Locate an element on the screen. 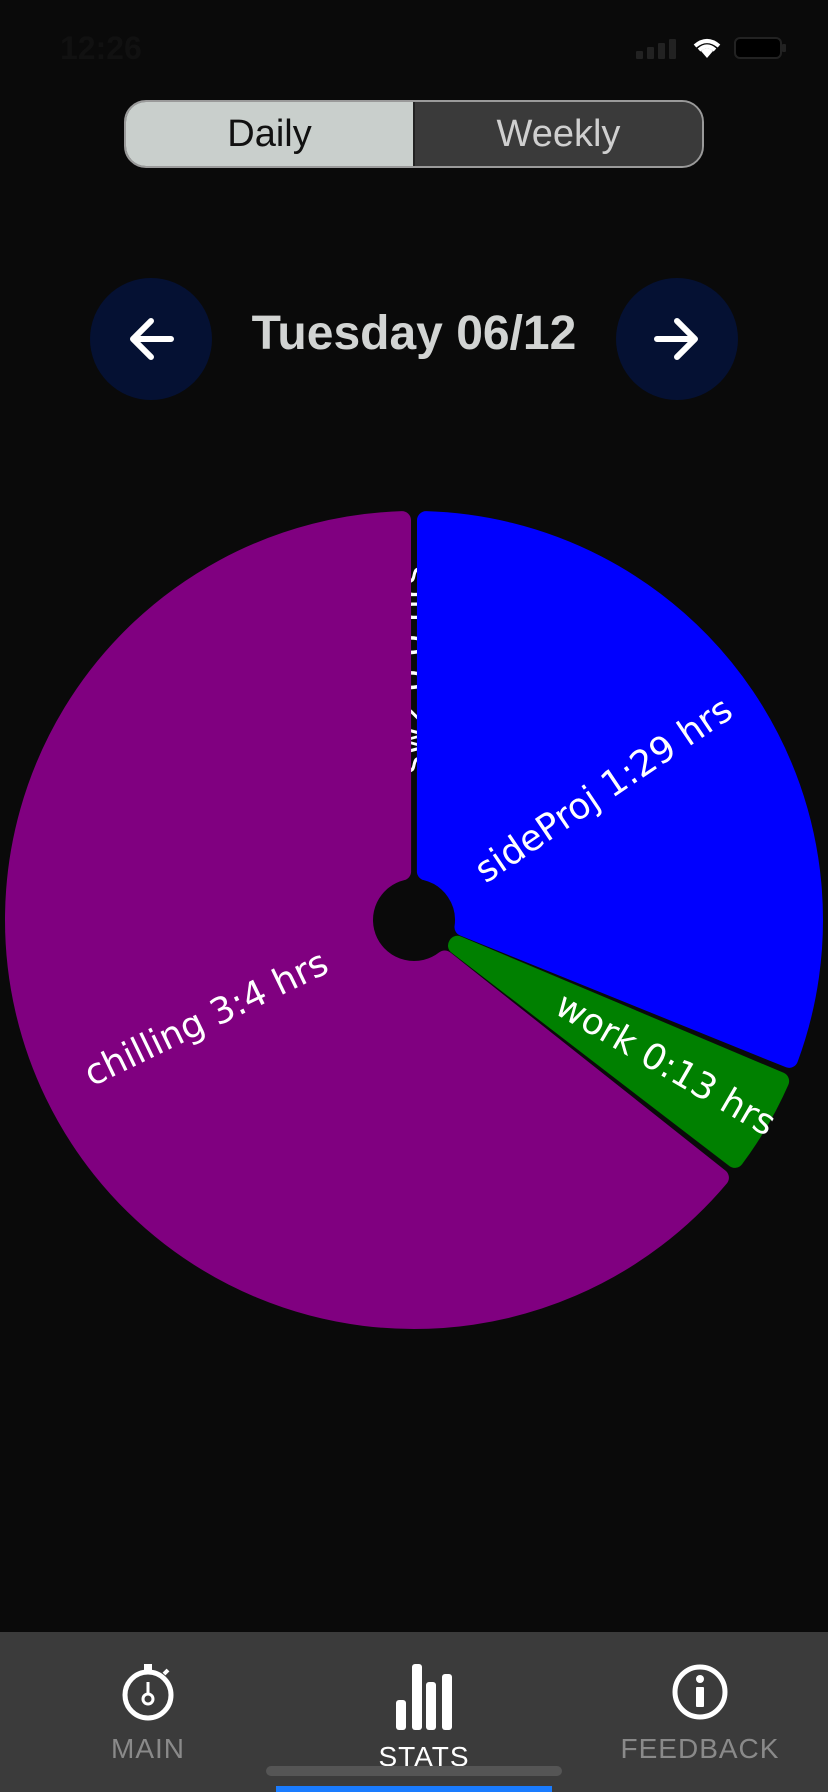 This screenshot has height=1792, width=828. tab-main-label: MAIN is located at coordinates (148, 1748).